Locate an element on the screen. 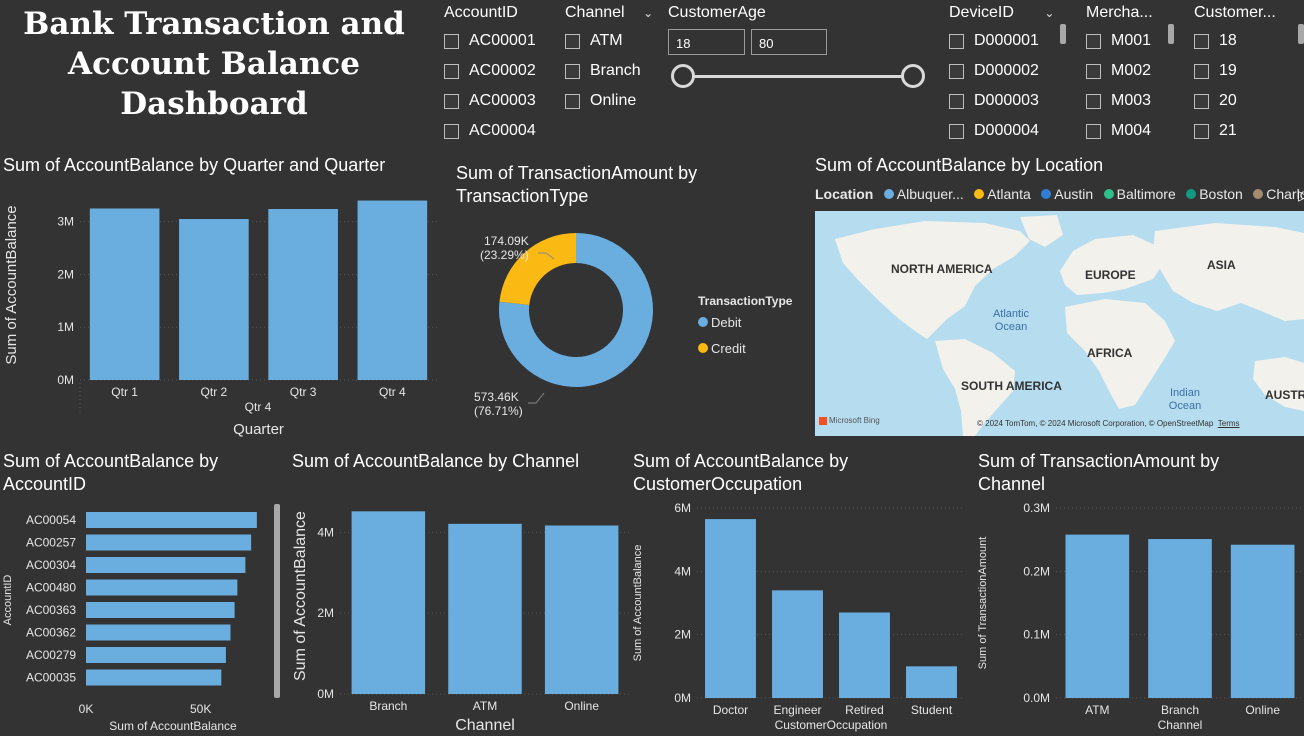 This screenshot has height=736, width=1304. channel-option: ATM is located at coordinates (612, 41).